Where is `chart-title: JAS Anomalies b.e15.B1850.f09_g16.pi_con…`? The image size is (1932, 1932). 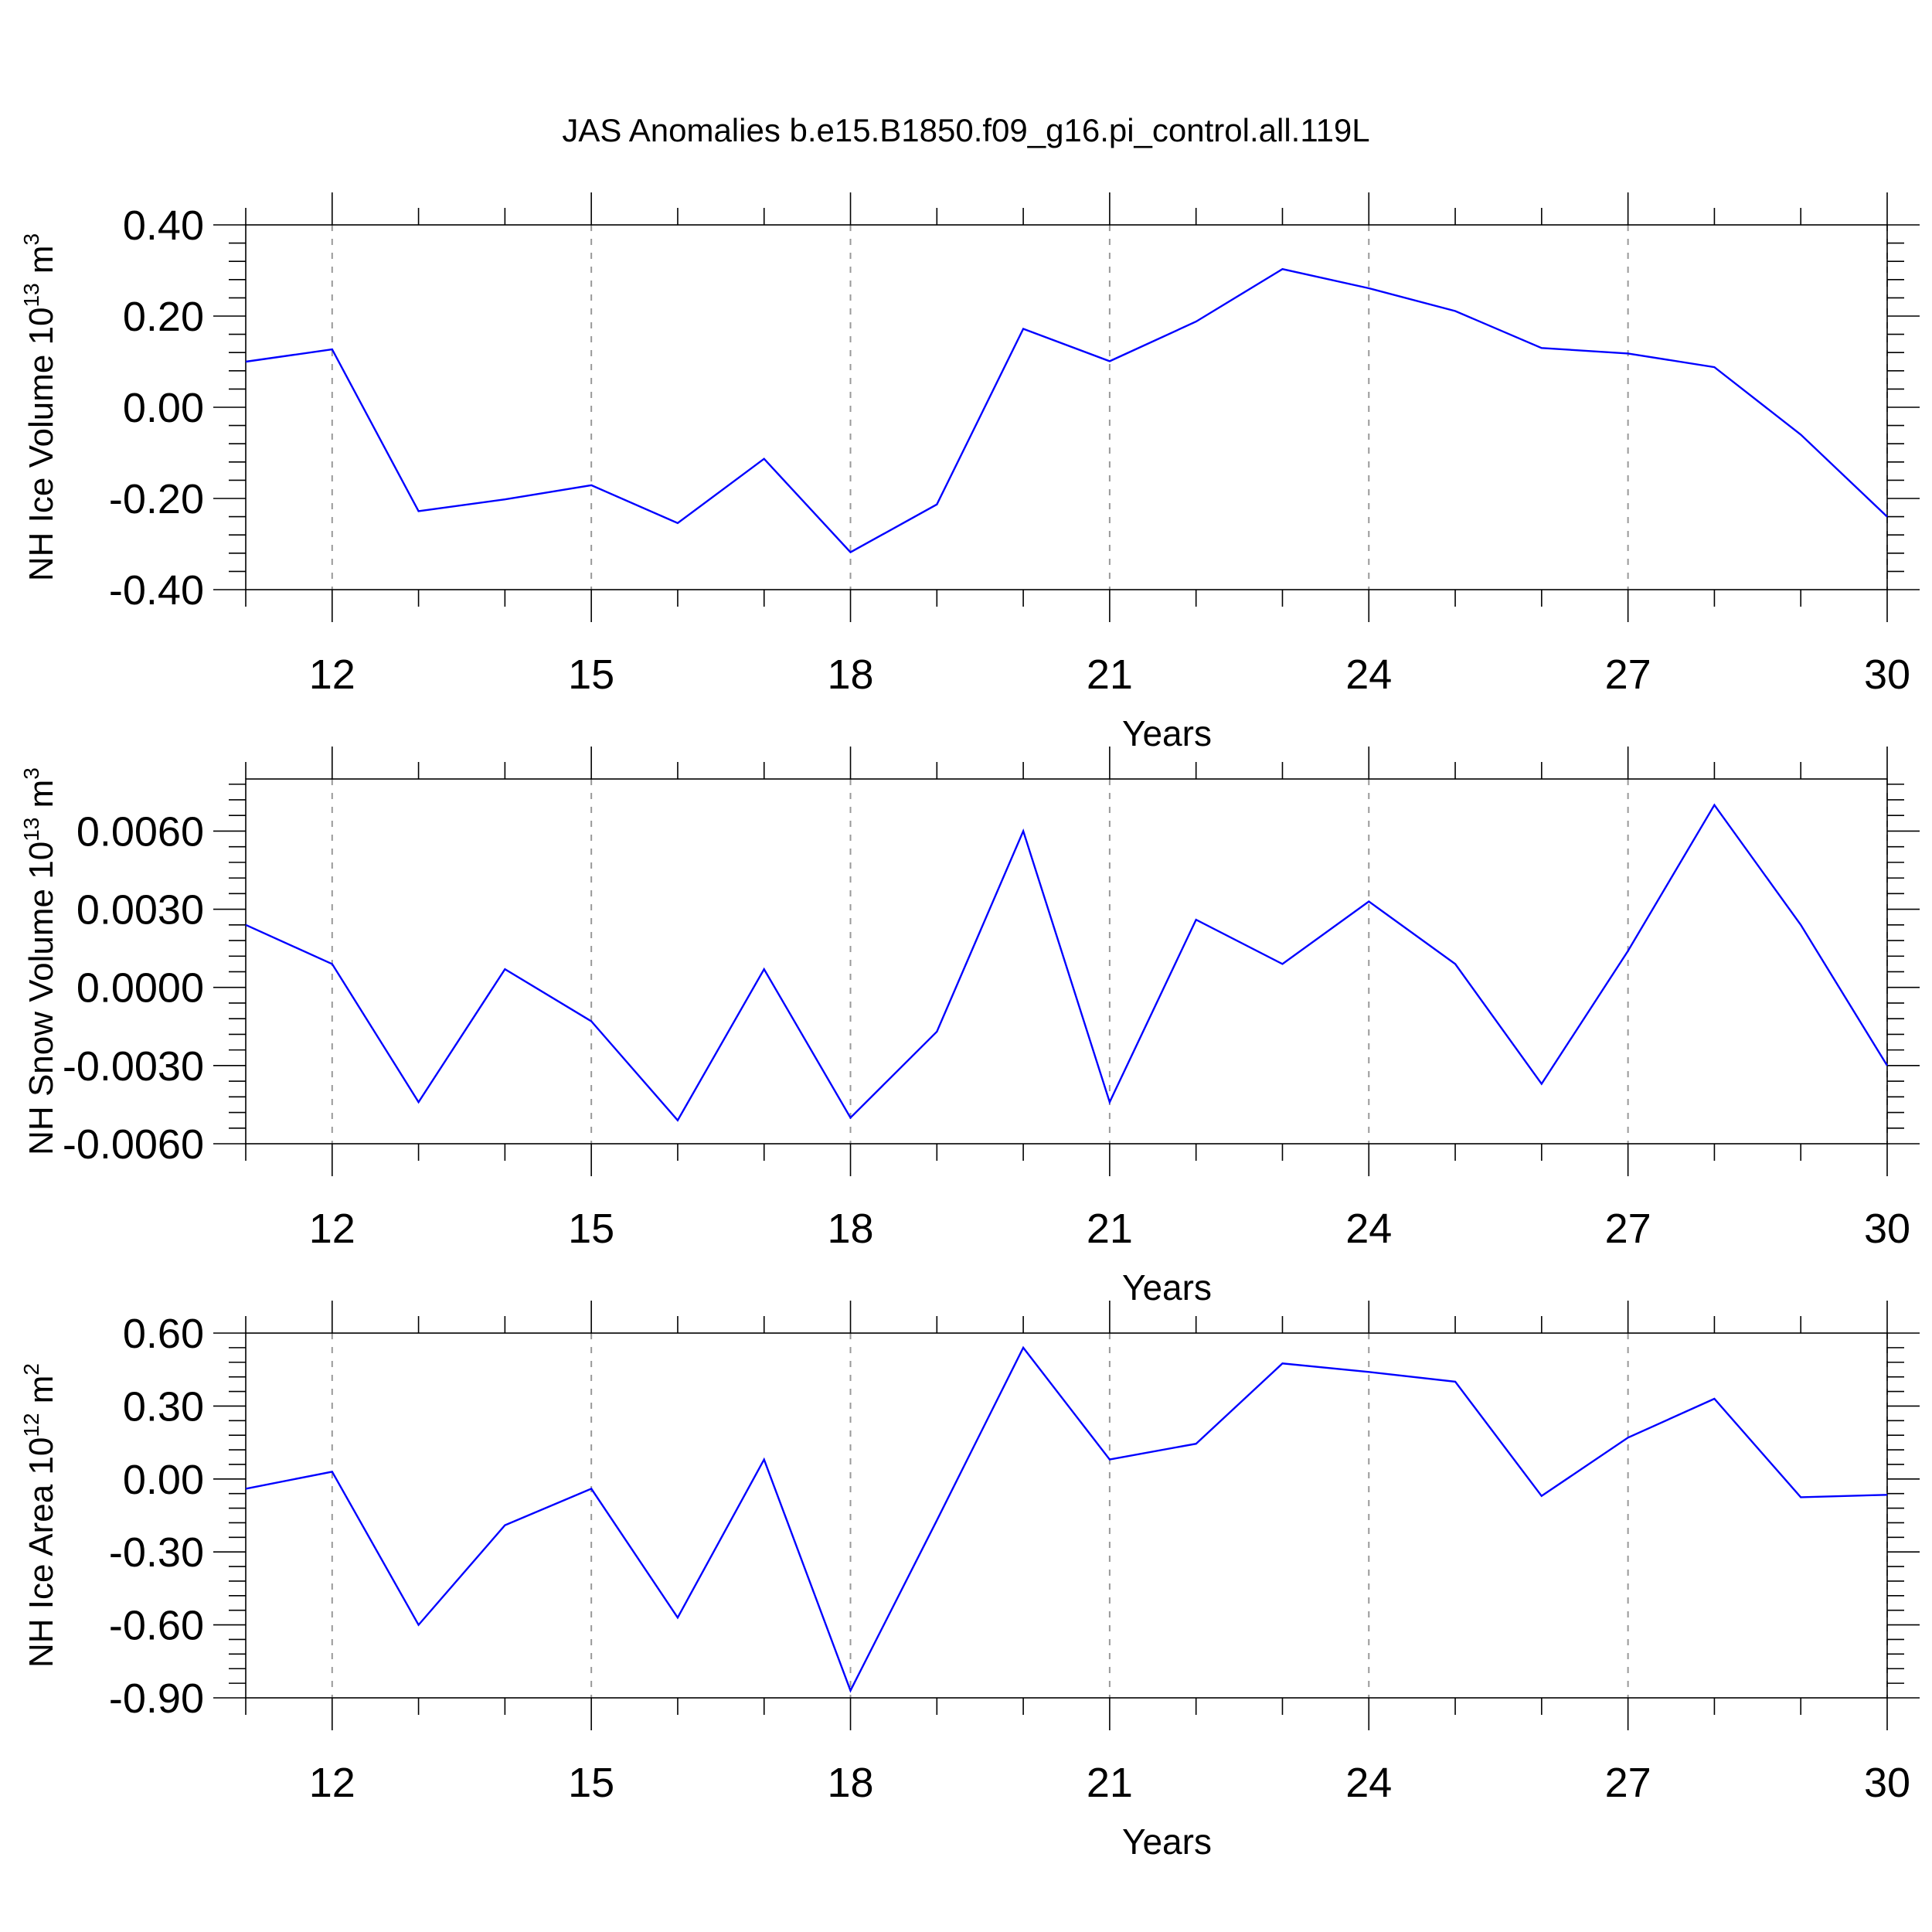
chart-title: JAS Anomalies b.e15.B1850.f09_g16.pi_con… is located at coordinates (965, 130).